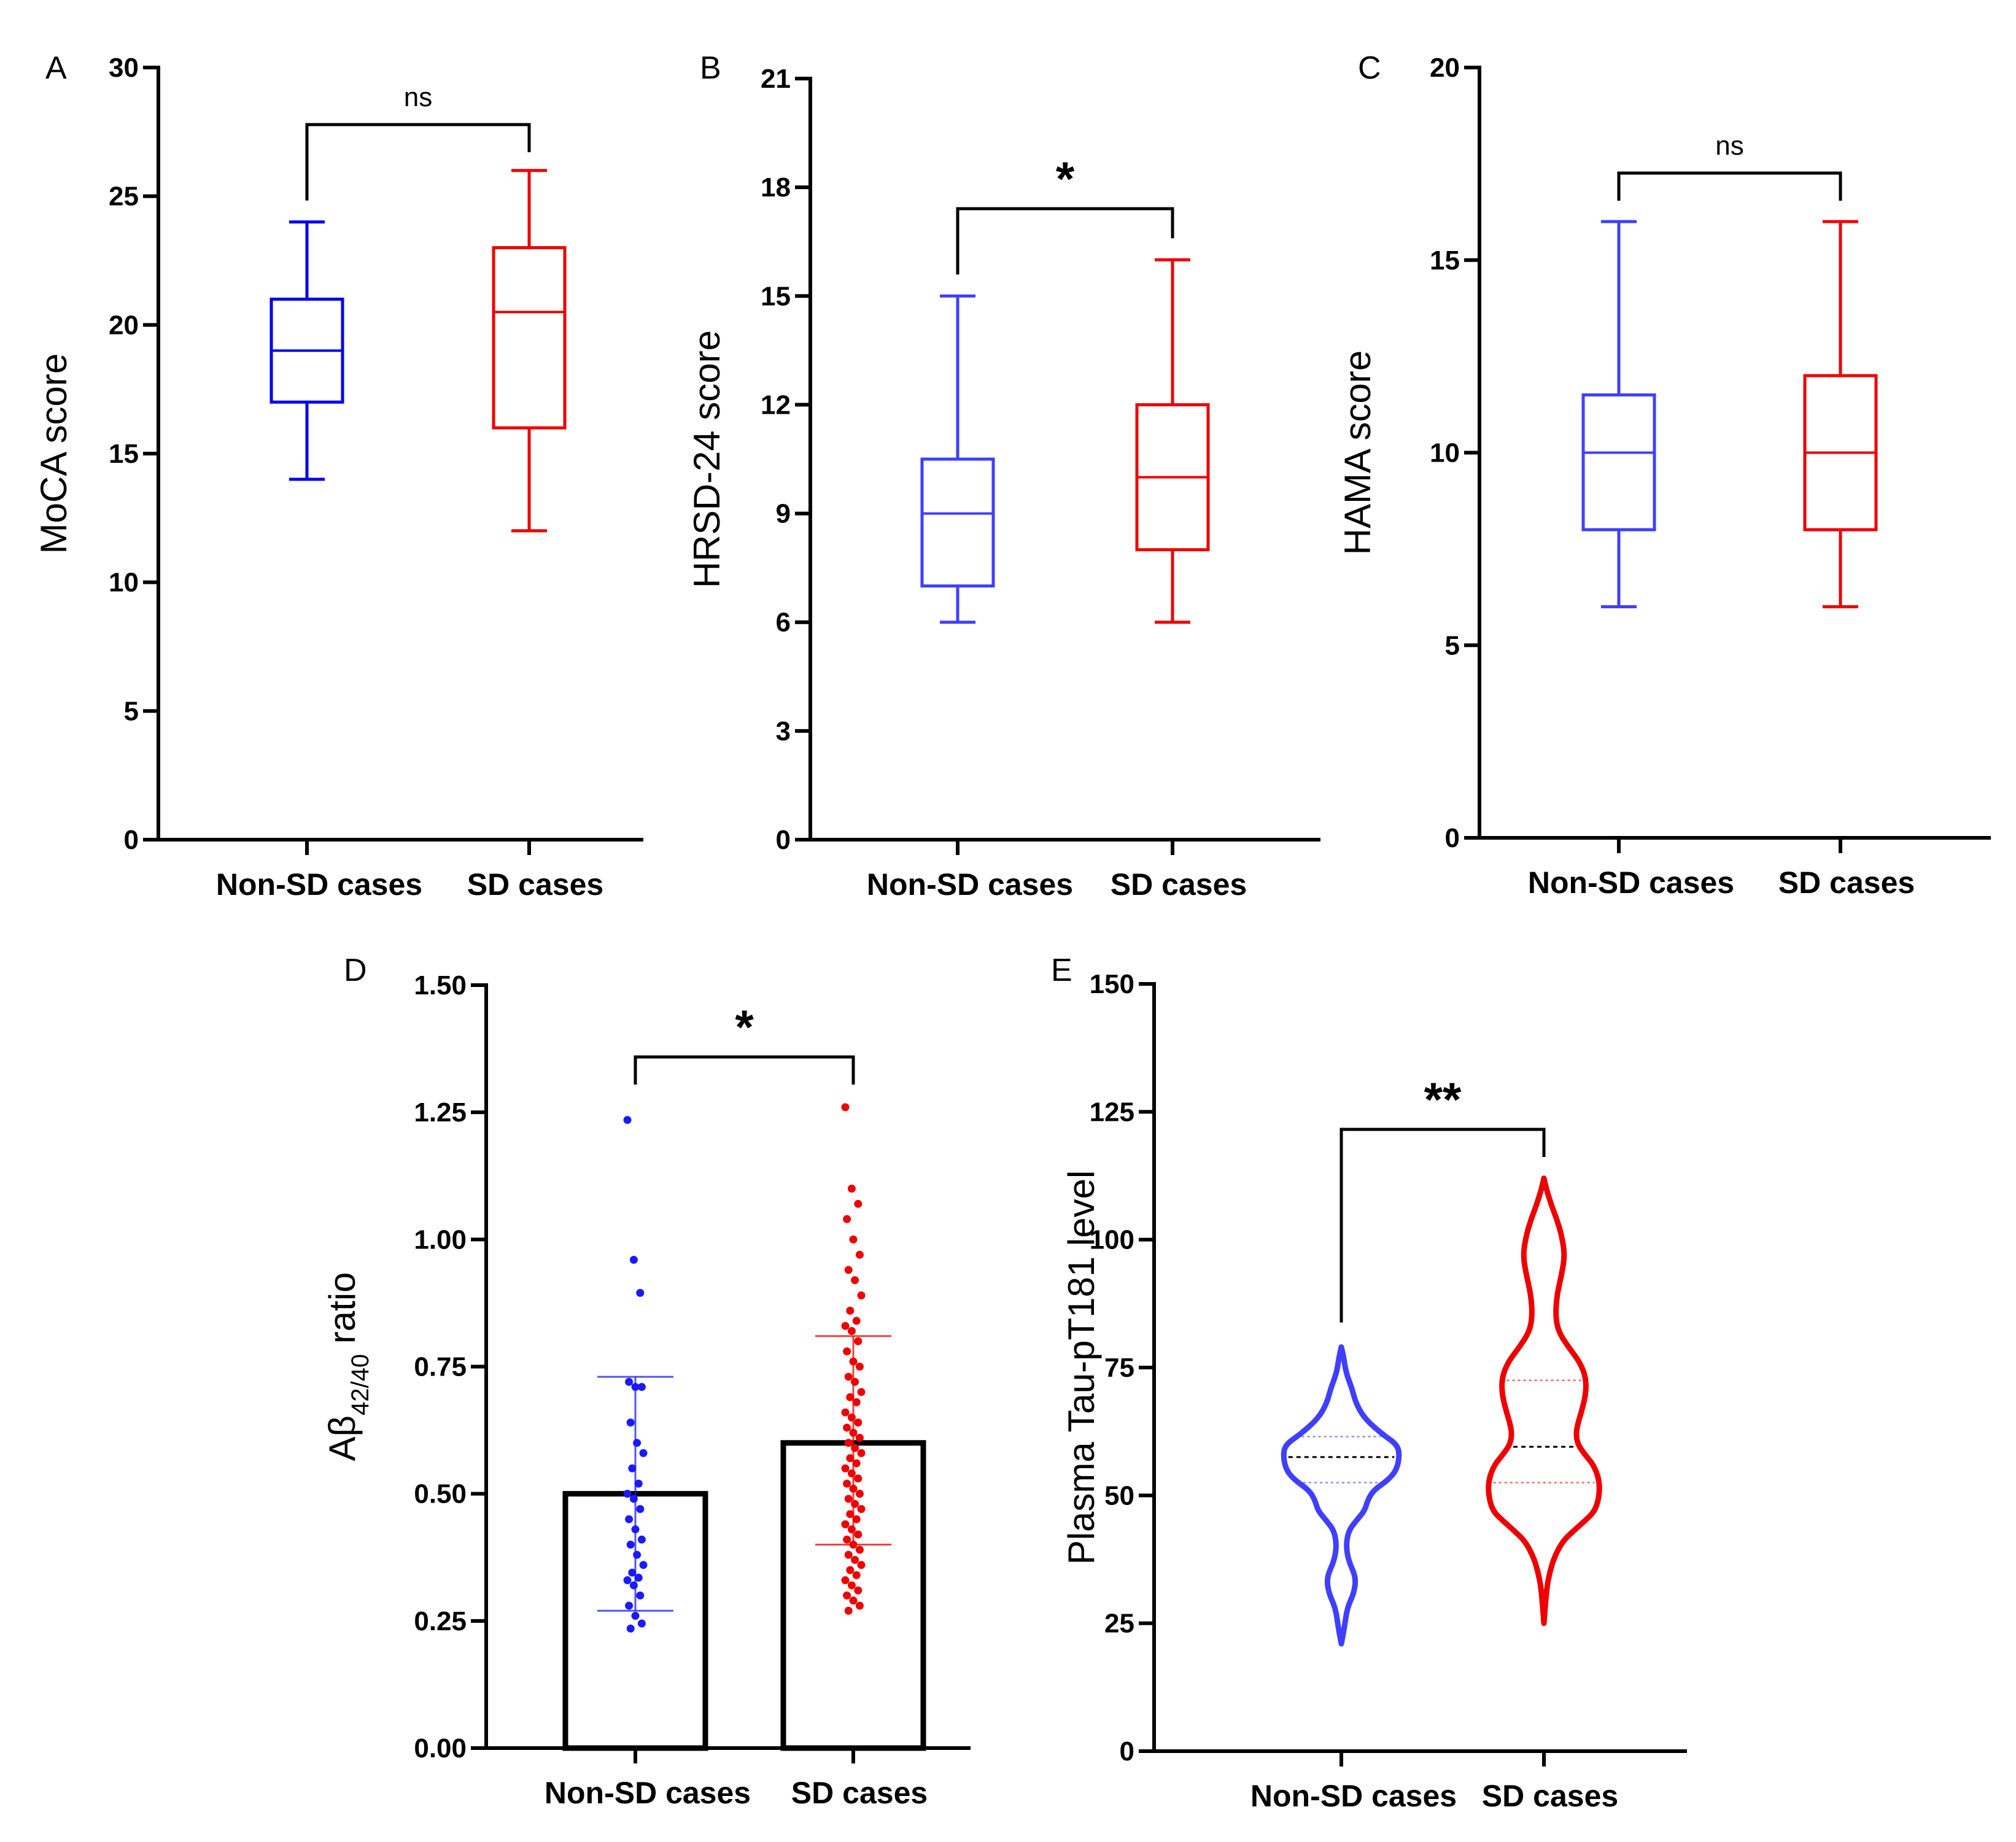  What do you see at coordinates (440, 1748) in the screenshot?
I see `y-tick-label: 0.00` at bounding box center [440, 1748].